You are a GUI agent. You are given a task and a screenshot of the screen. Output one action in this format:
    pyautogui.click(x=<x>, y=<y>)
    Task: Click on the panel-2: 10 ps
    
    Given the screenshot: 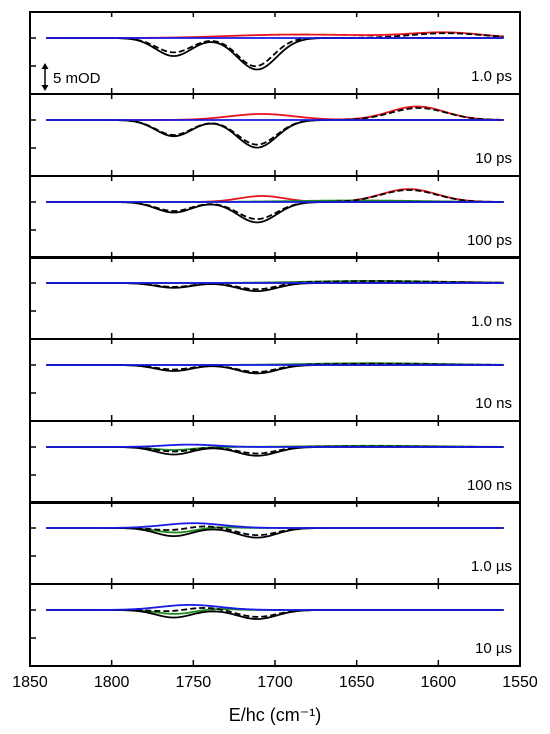 What is the action you would take?
    pyautogui.click(x=275, y=135)
    